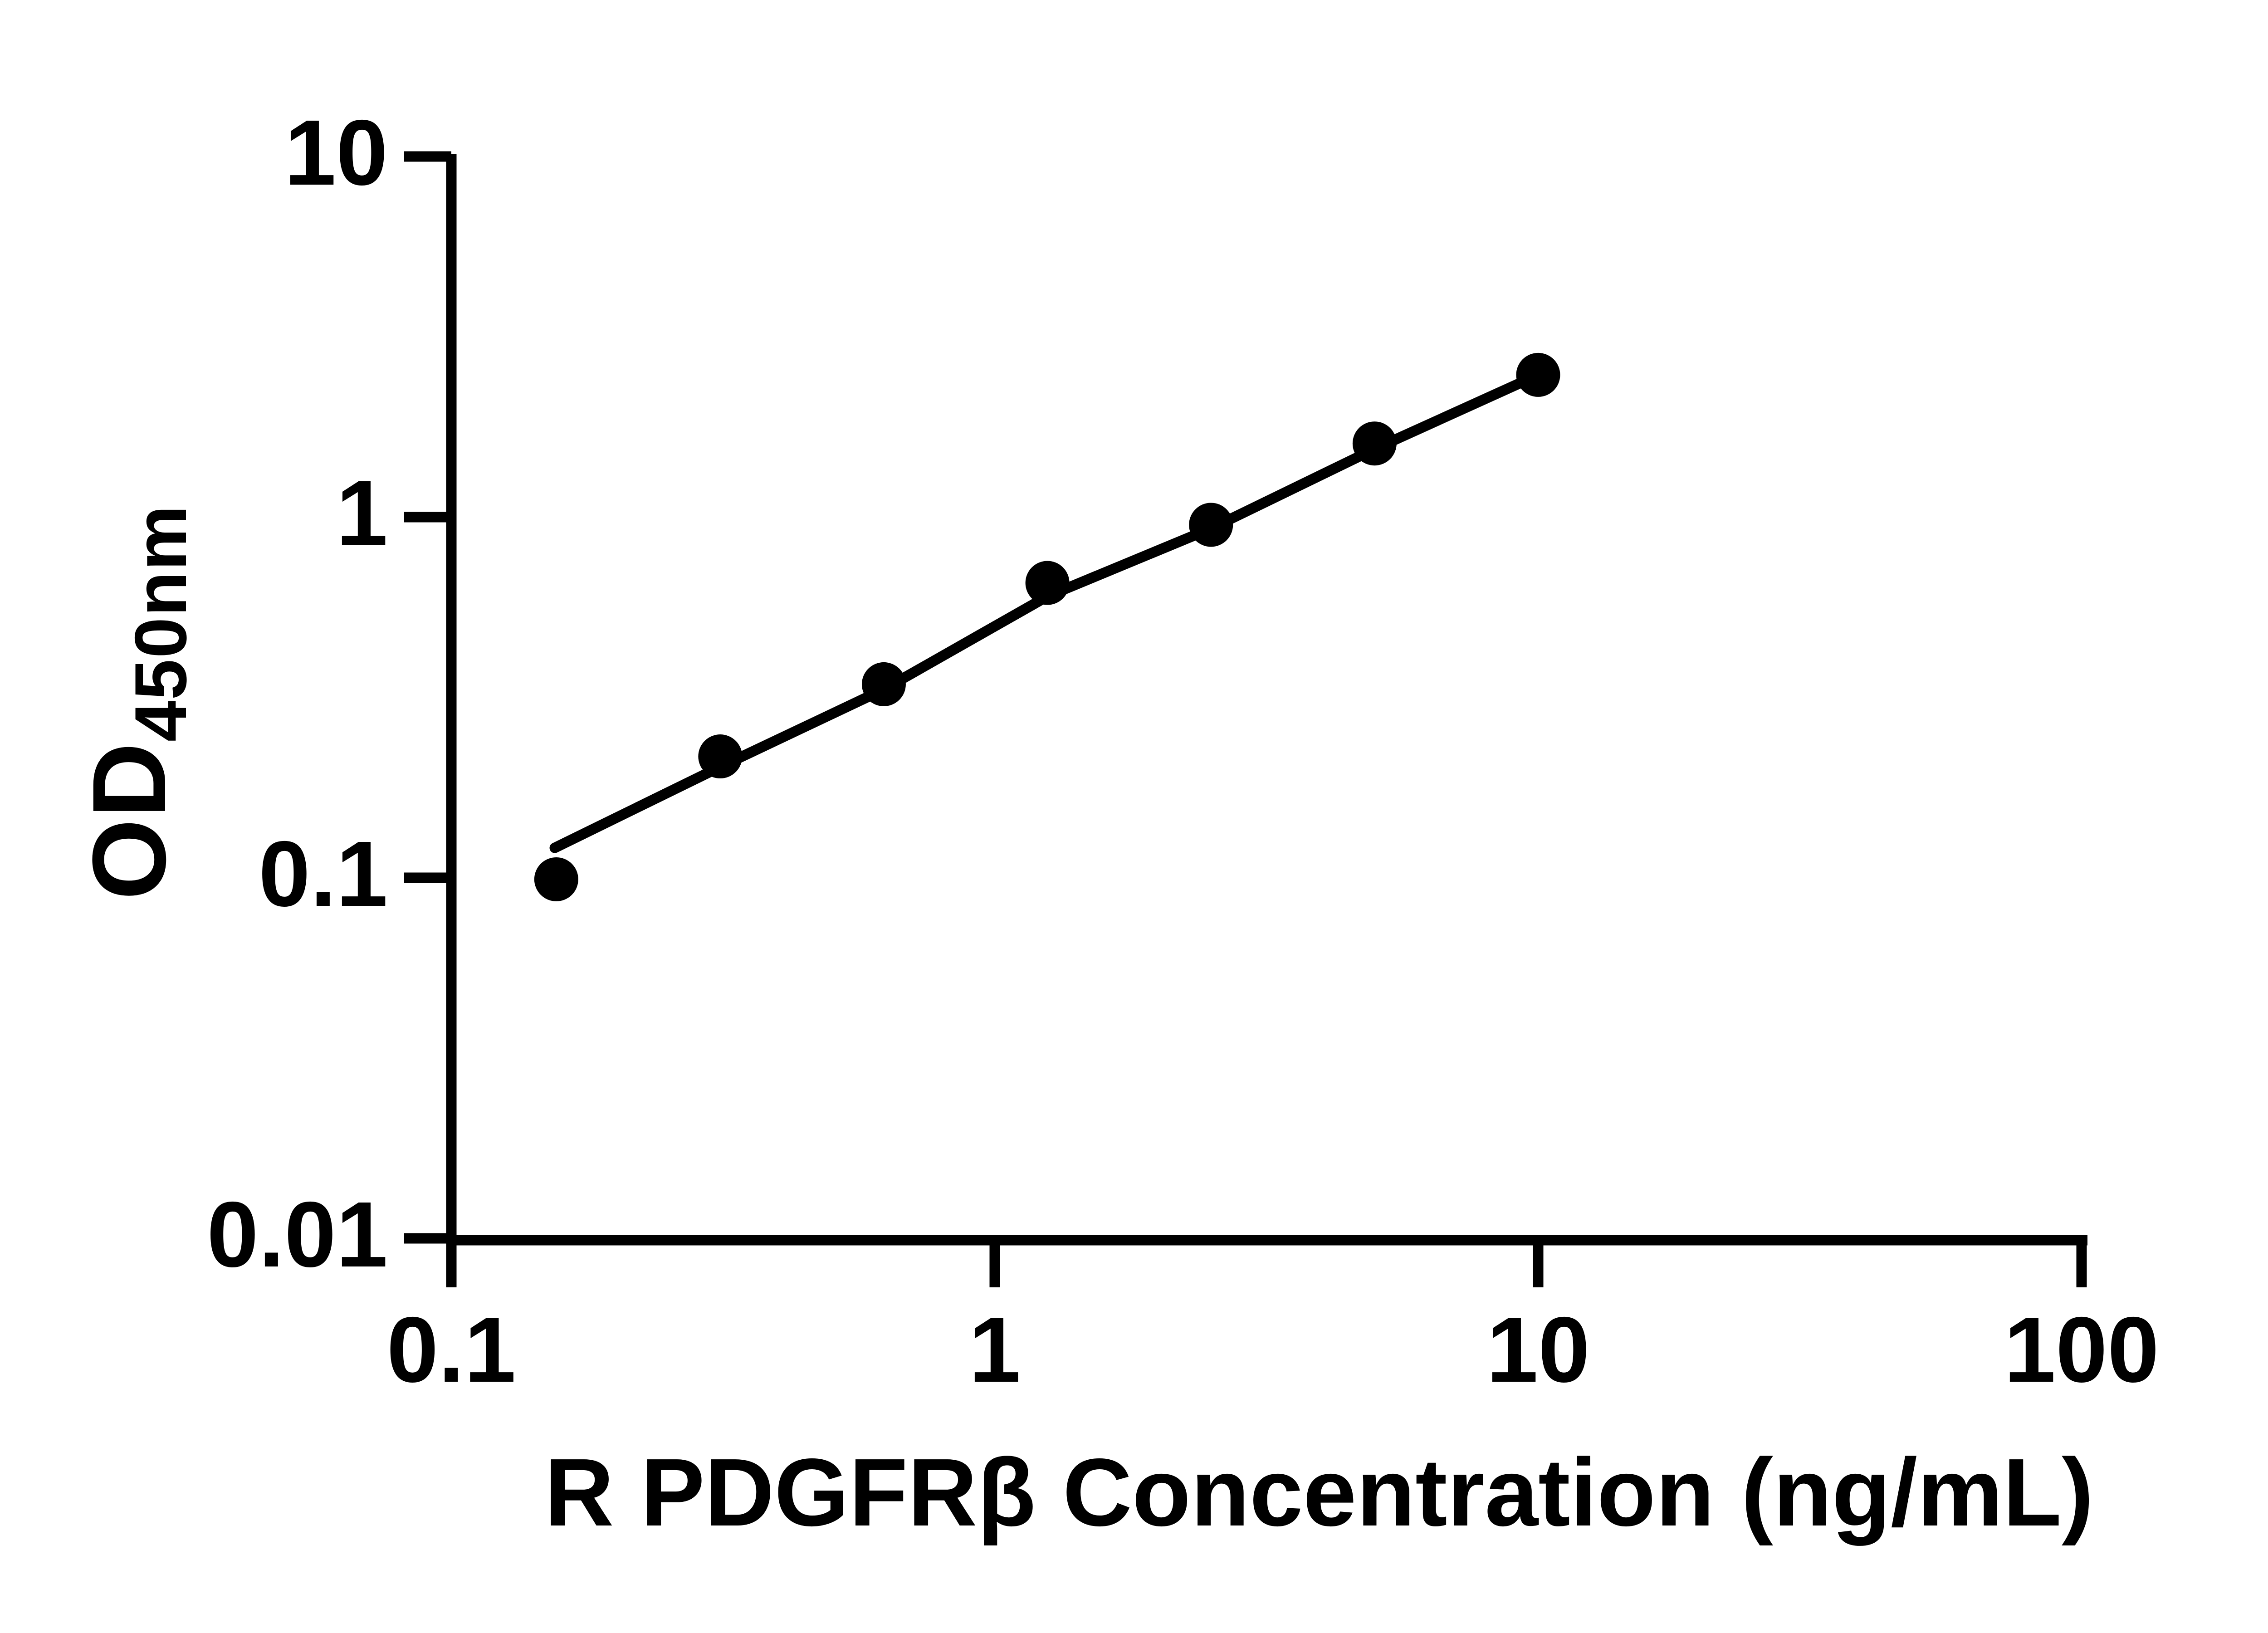 The width and height of the screenshot is (2268, 1633). I want to click on x-tick-label: 0.1, so click(451, 1350).